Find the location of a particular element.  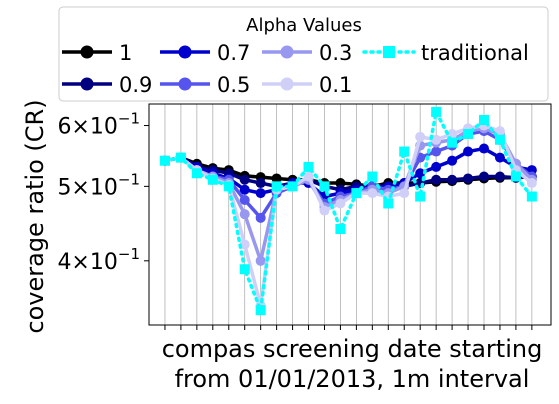

svg-text: 4×10⁻¹ is located at coordinates (98, 260).